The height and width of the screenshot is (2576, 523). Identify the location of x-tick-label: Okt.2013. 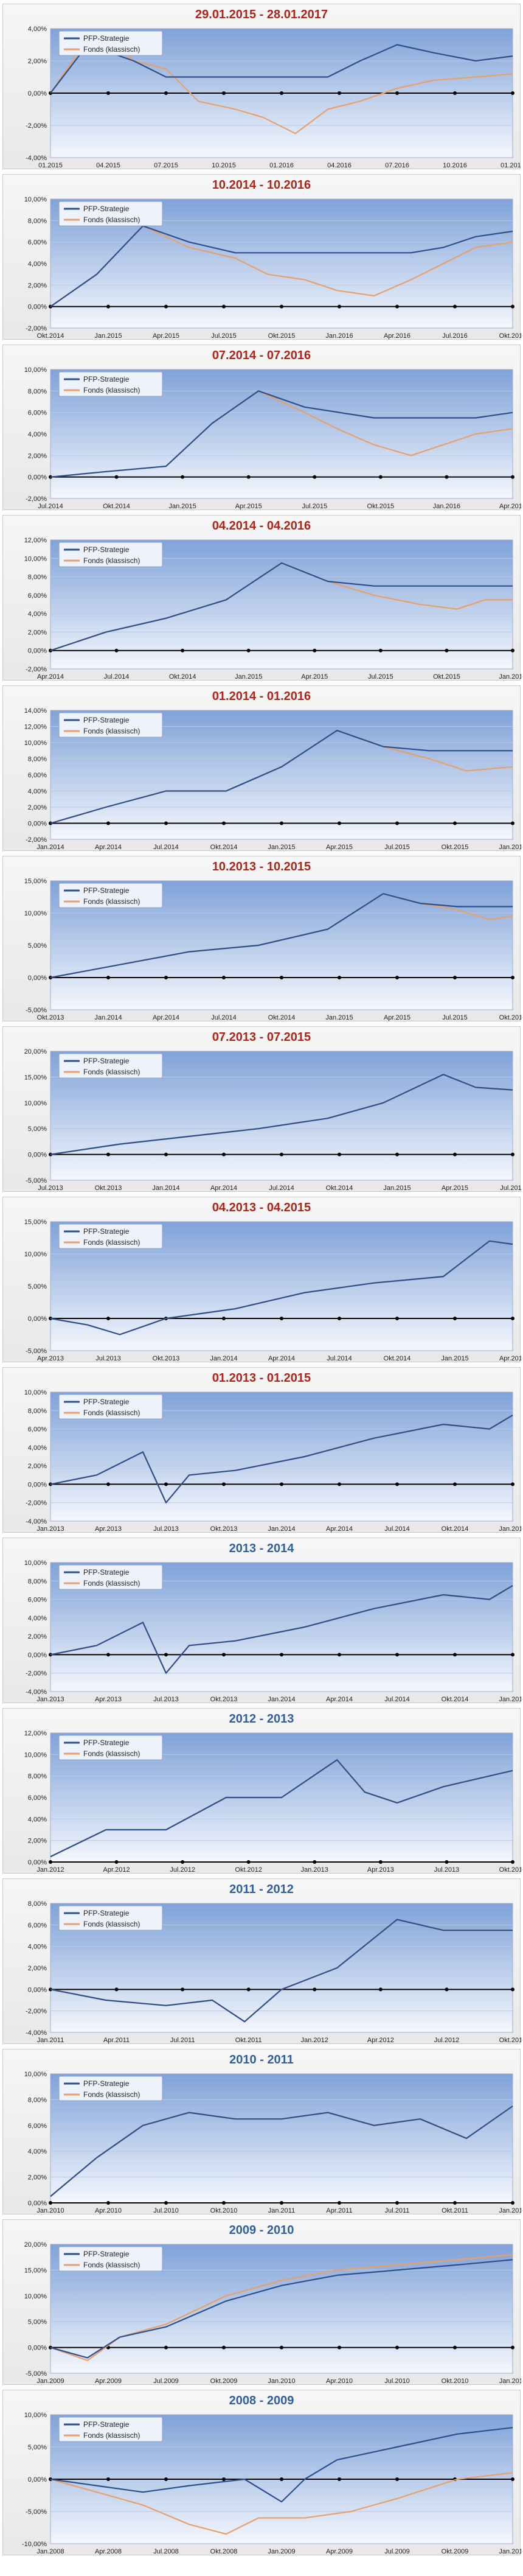
(224, 1699).